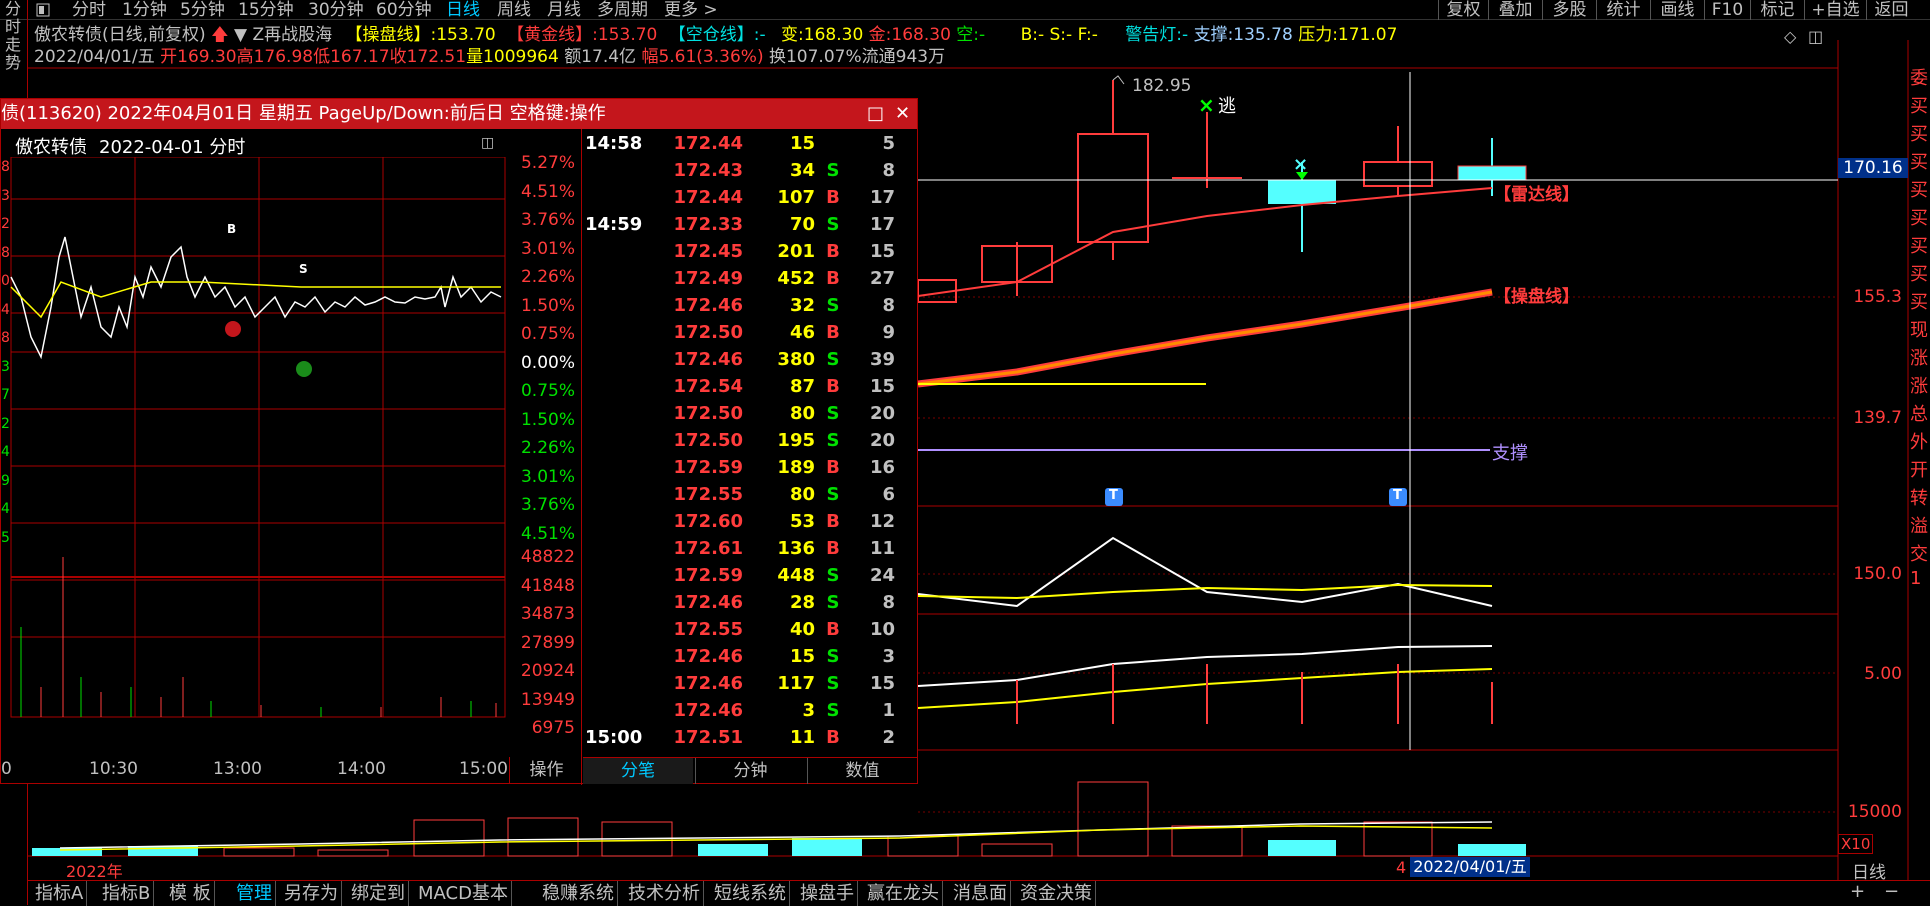  I want to click on time-axis-start: 0, so click(6, 769).